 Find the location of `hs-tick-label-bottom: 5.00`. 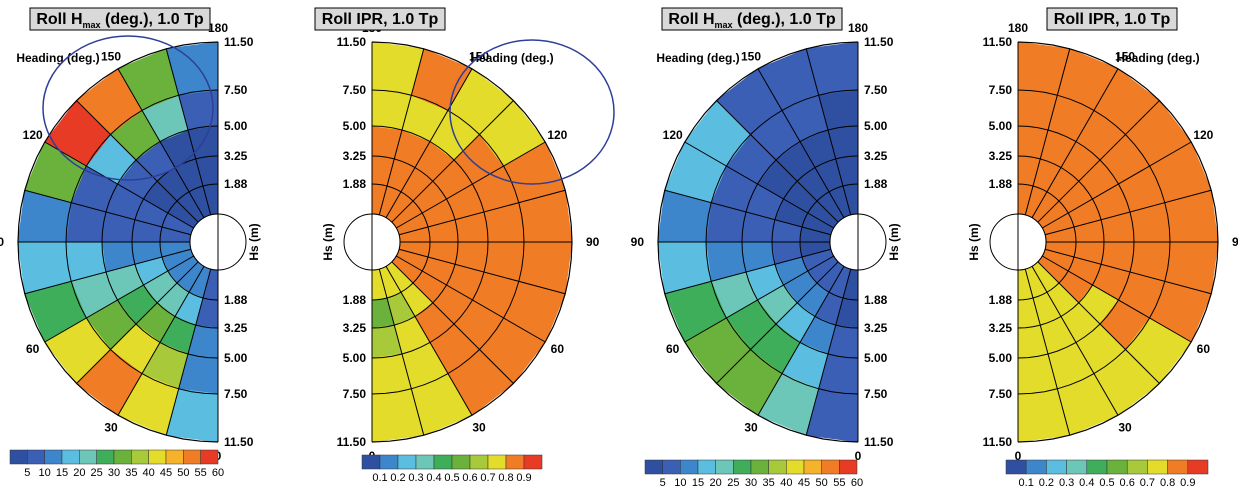

hs-tick-label-bottom: 5.00 is located at coordinates (876, 358).